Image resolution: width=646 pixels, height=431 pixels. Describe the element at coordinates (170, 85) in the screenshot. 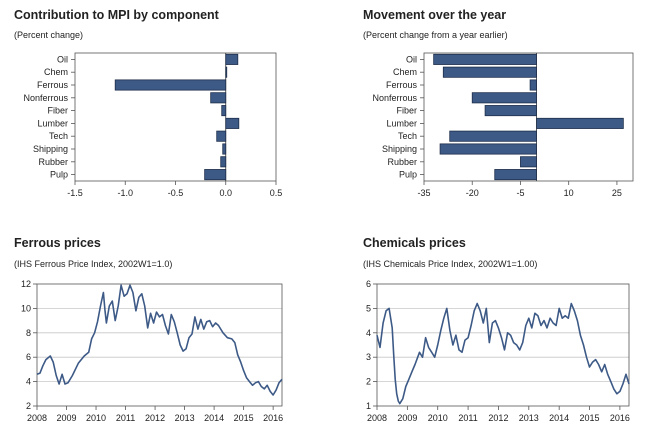

I see `chart1-bar-ferrous` at that location.